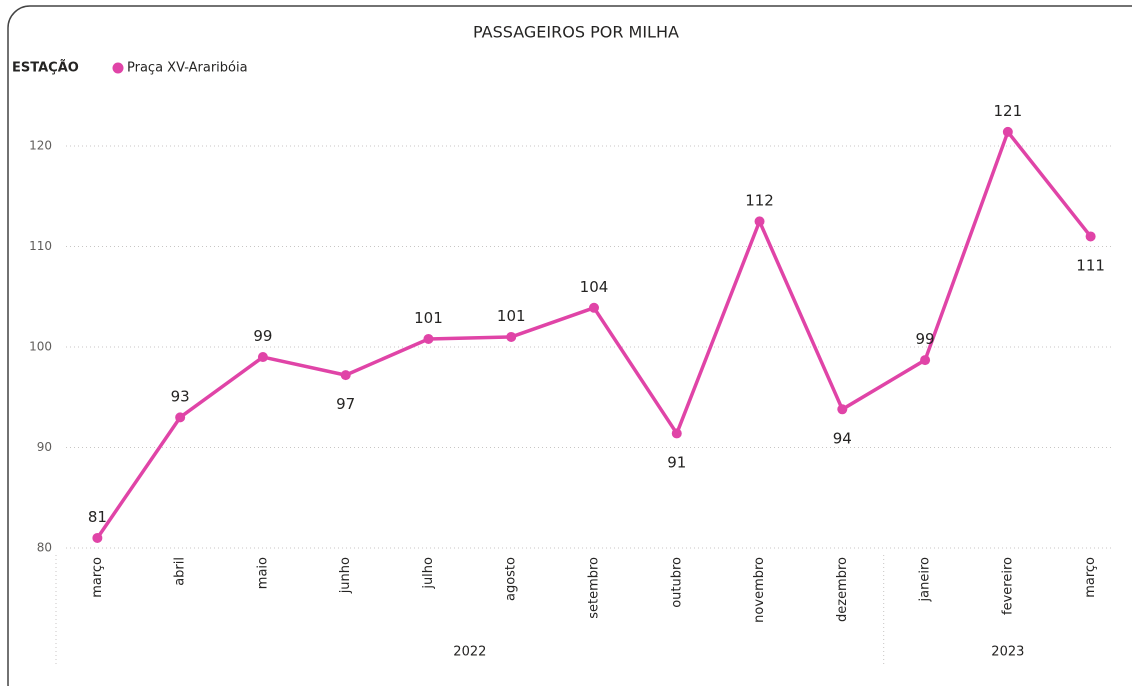 Image resolution: width=1132 pixels, height=686 pixels. I want to click on x-tick-label: novembro, so click(759, 590).